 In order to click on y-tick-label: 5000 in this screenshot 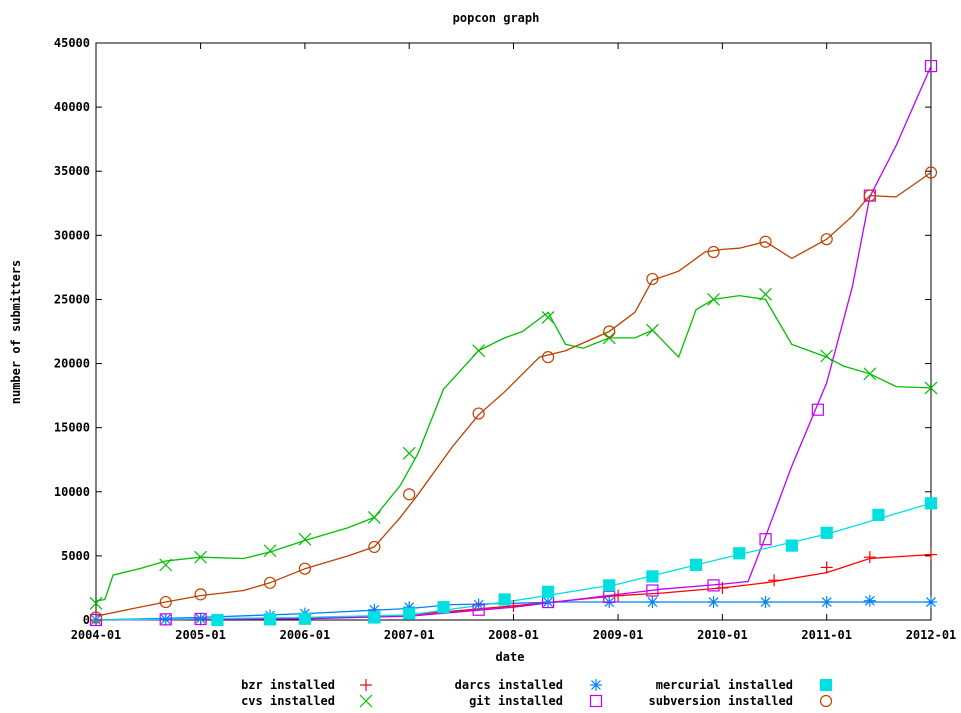, I will do `click(75, 556)`.